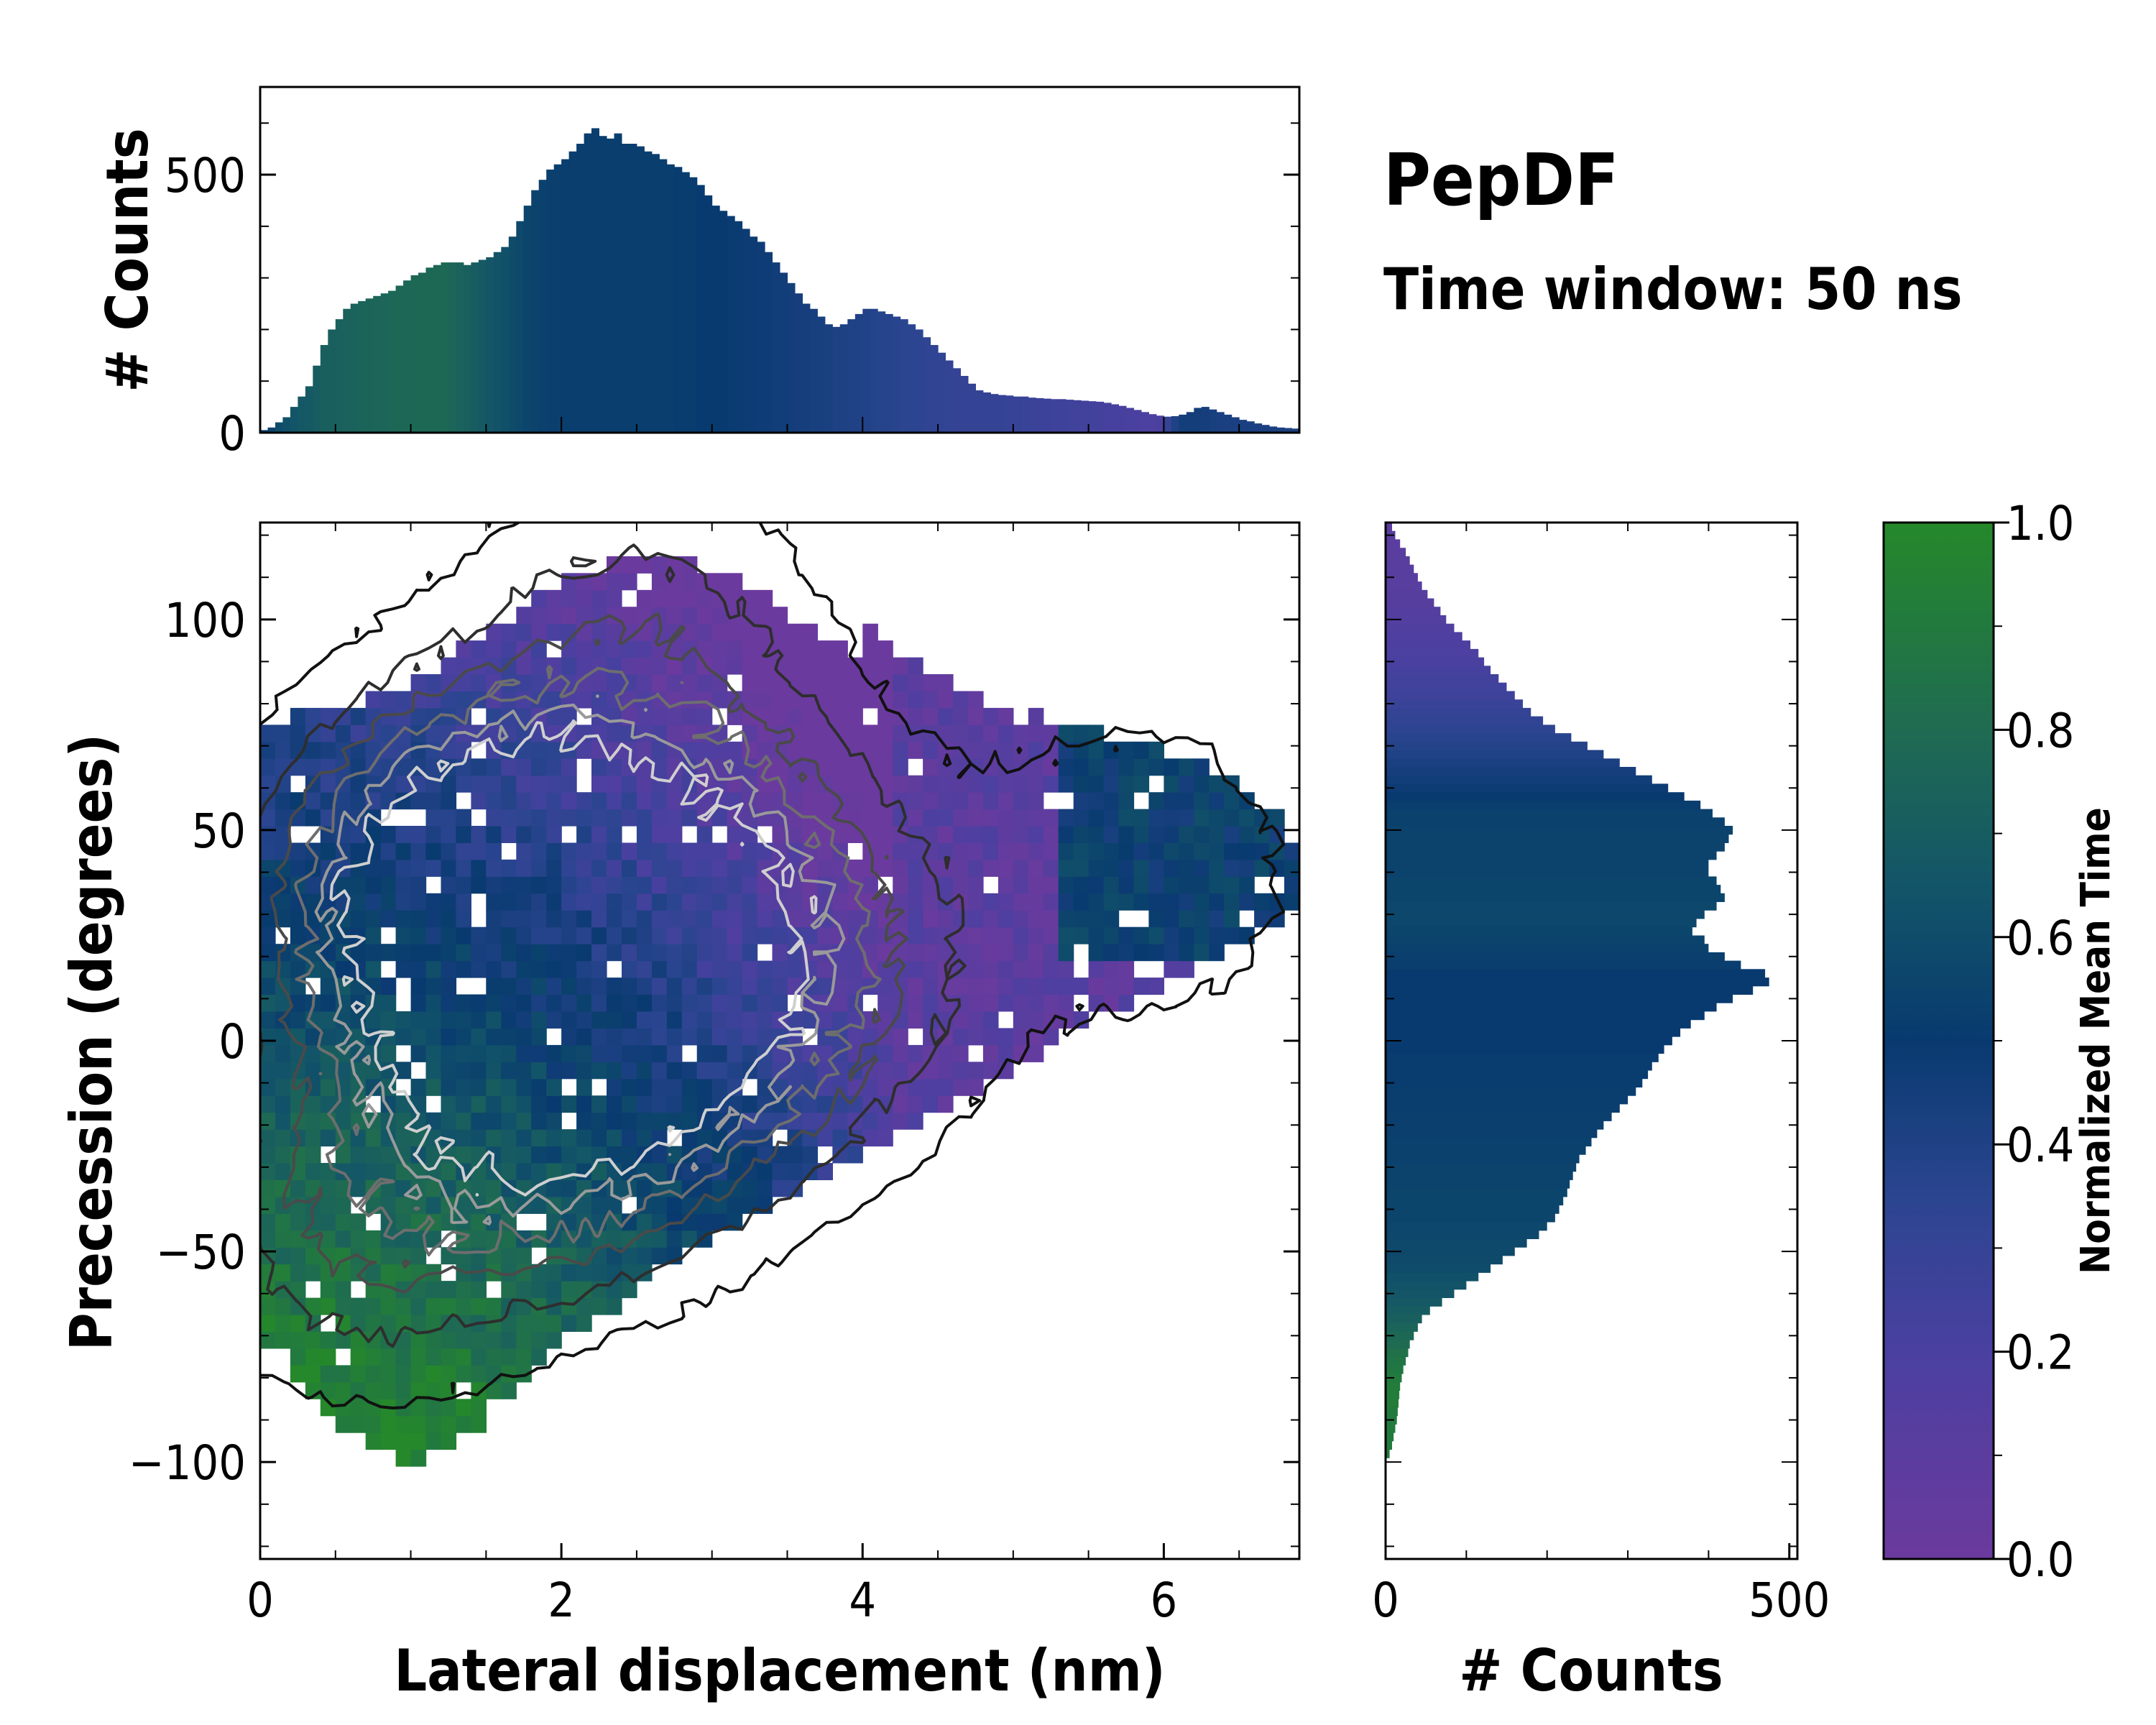 Image resolution: width=2156 pixels, height=1725 pixels. Describe the element at coordinates (1501, 180) in the screenshot. I see `chart-title: PepDF` at that location.